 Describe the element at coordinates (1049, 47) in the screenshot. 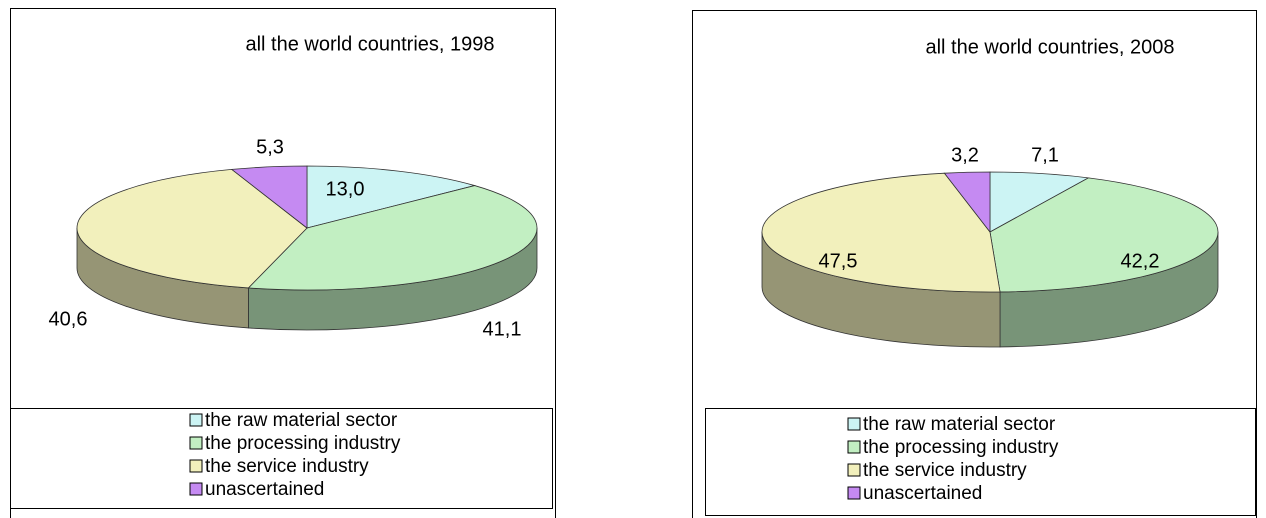

I see `chart-title: all the world countries, 2008` at that location.